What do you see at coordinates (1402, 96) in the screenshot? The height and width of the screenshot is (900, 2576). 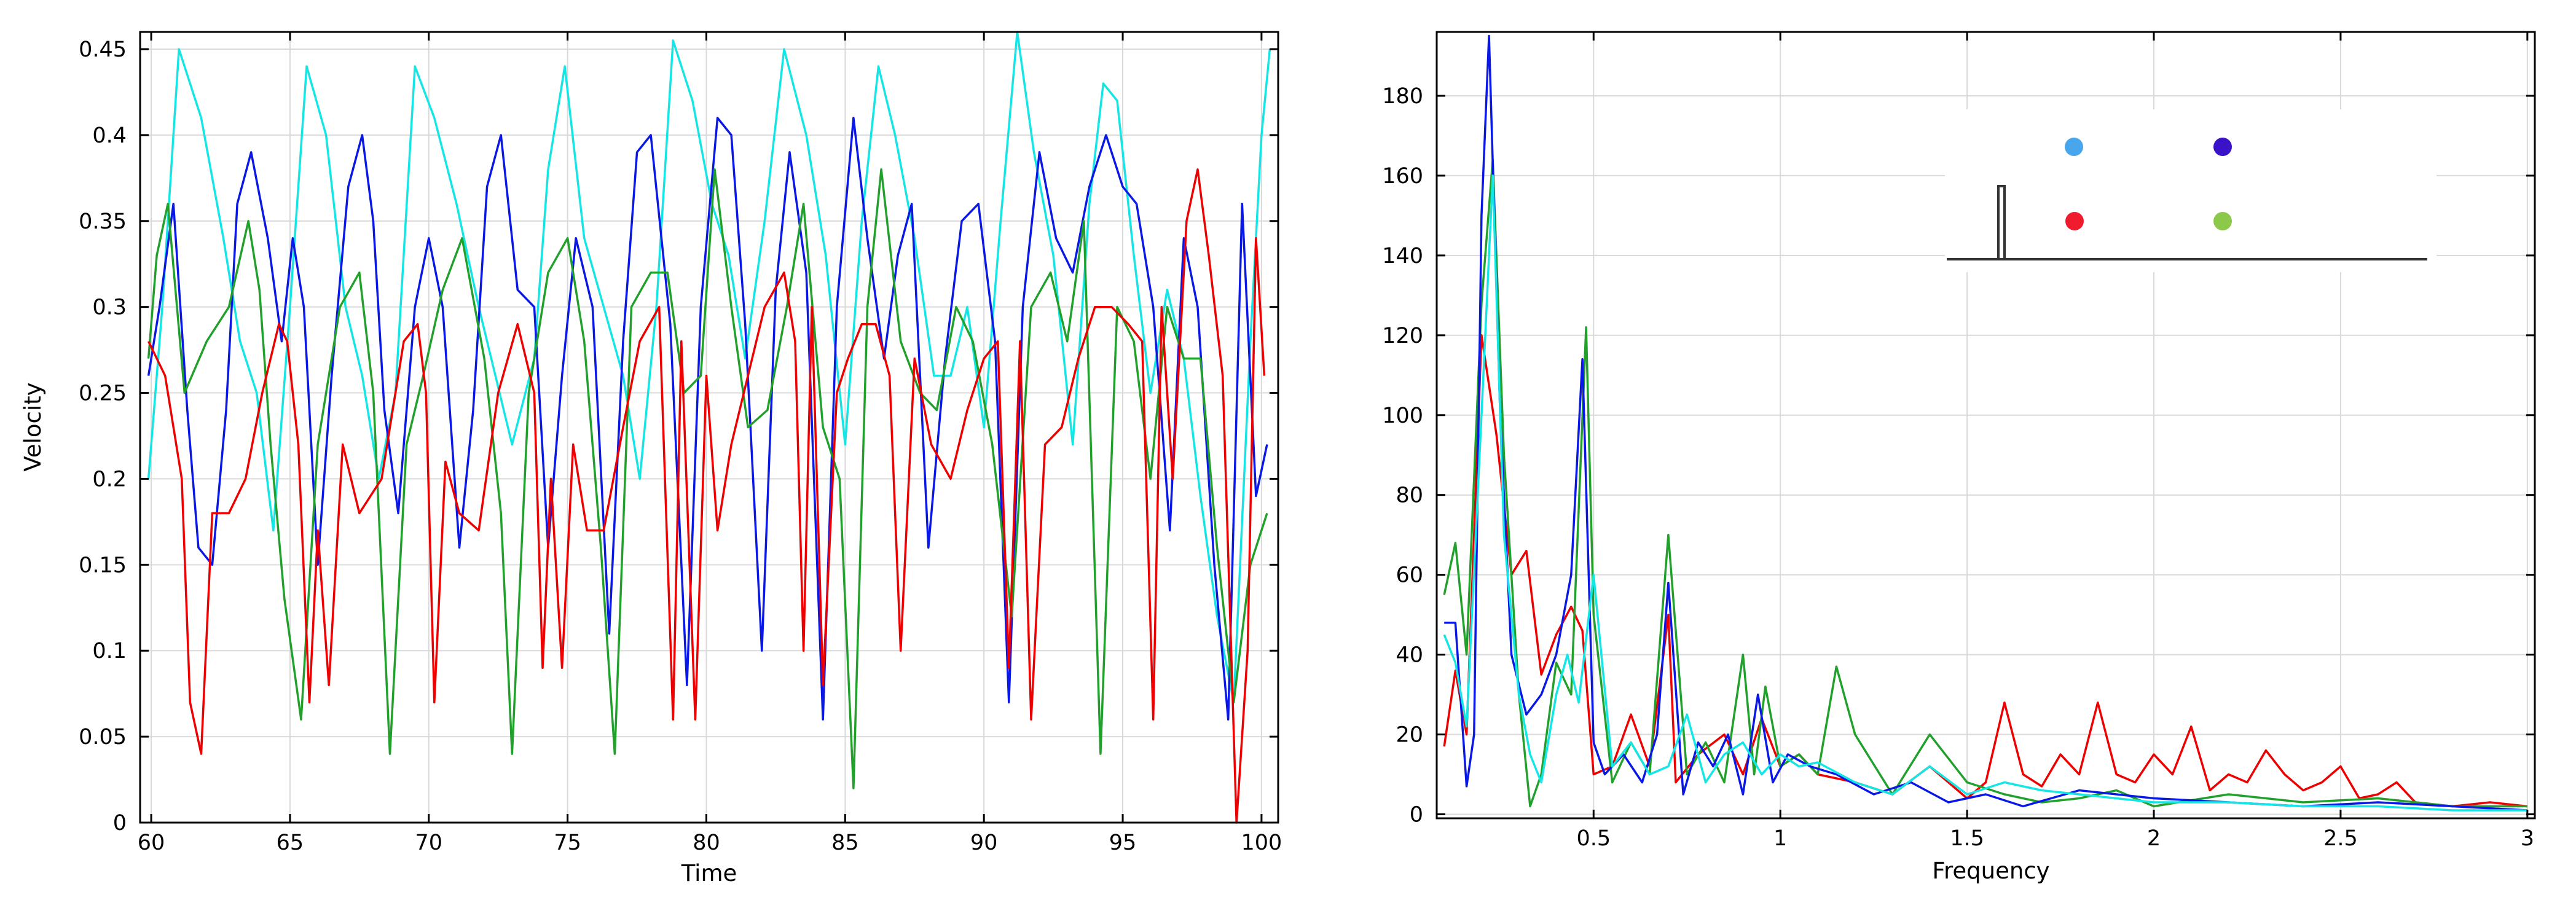 I see `y-tick-label-right: 180` at bounding box center [1402, 96].